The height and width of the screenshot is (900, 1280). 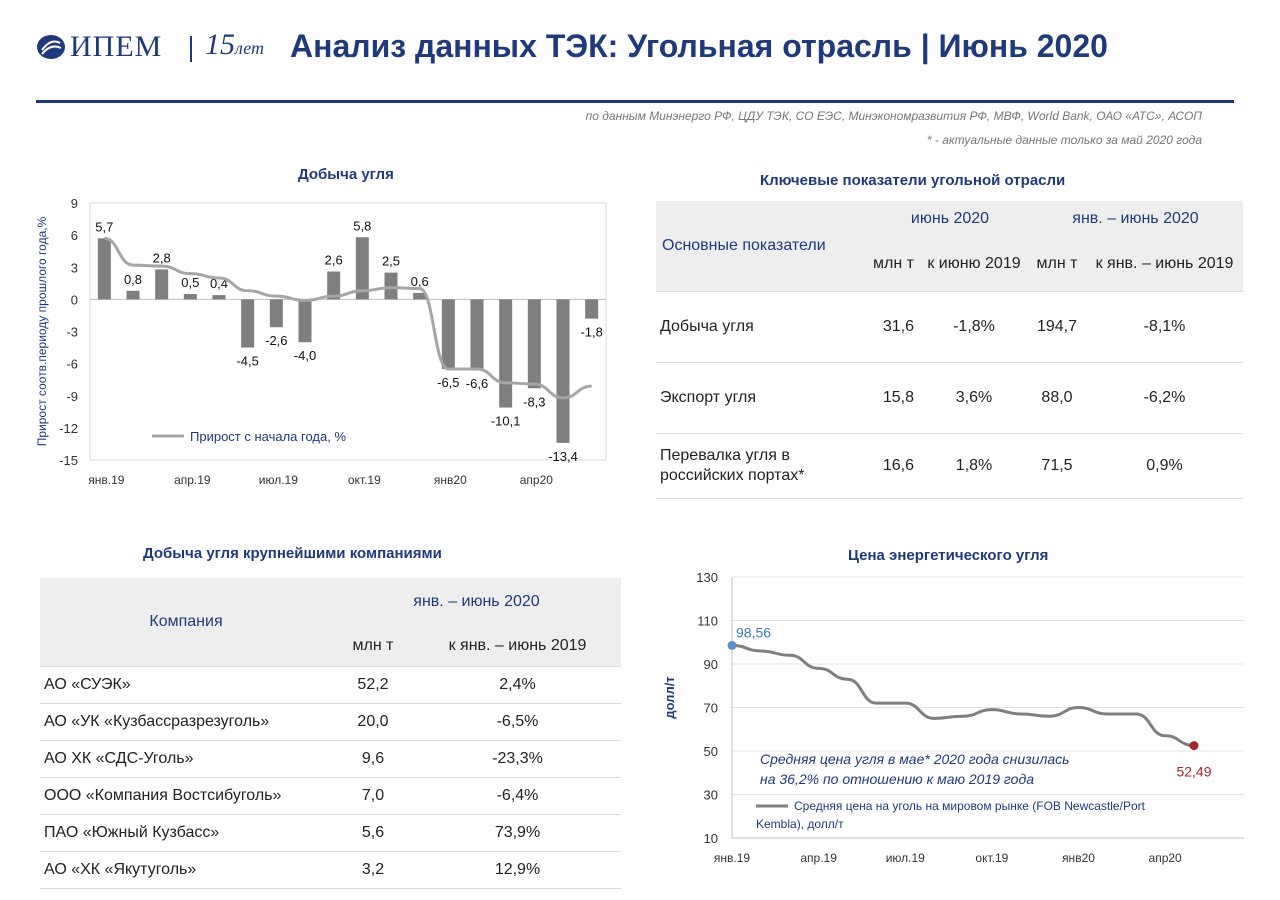 What do you see at coordinates (732, 645) in the screenshot?
I see `start-point` at bounding box center [732, 645].